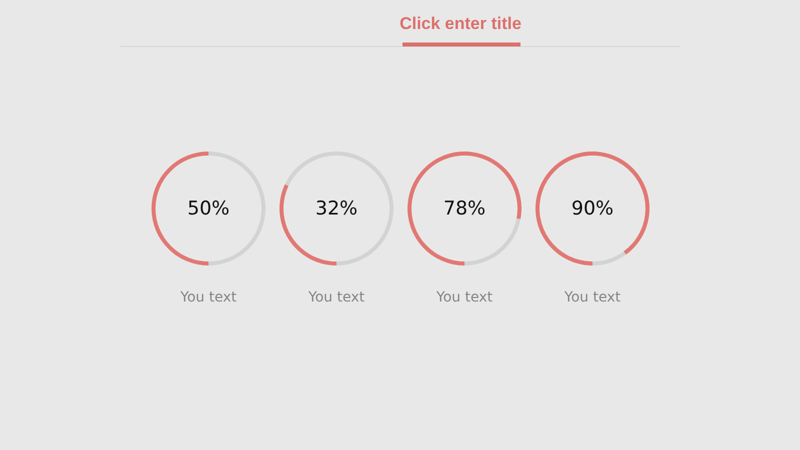  Describe the element at coordinates (592, 209) in the screenshot. I see `text: 90%` at that location.